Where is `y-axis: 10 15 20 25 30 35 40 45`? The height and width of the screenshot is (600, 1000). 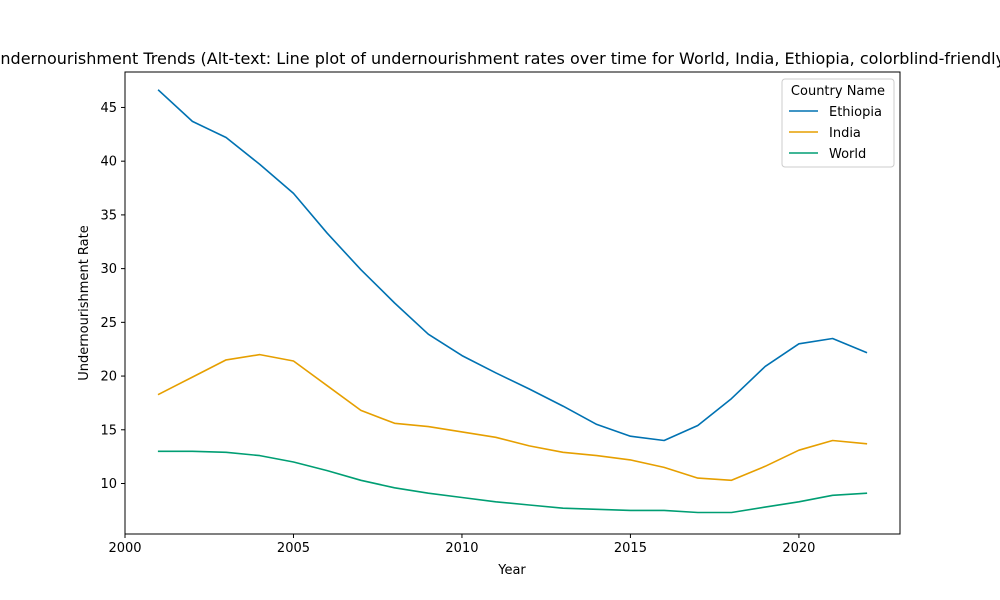
y-axis: 10 15 20 25 30 35 40 45 is located at coordinates (112, 296).